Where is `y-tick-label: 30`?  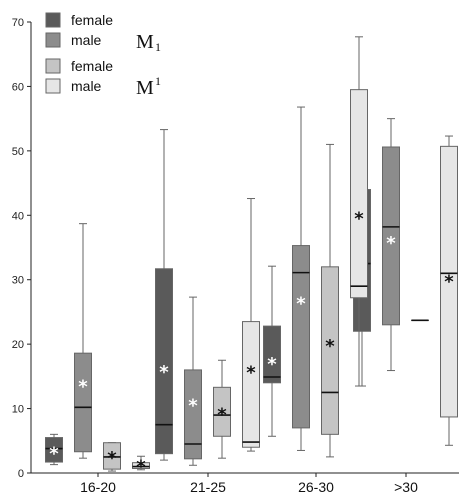
y-tick-label: 30 is located at coordinates (18, 281).